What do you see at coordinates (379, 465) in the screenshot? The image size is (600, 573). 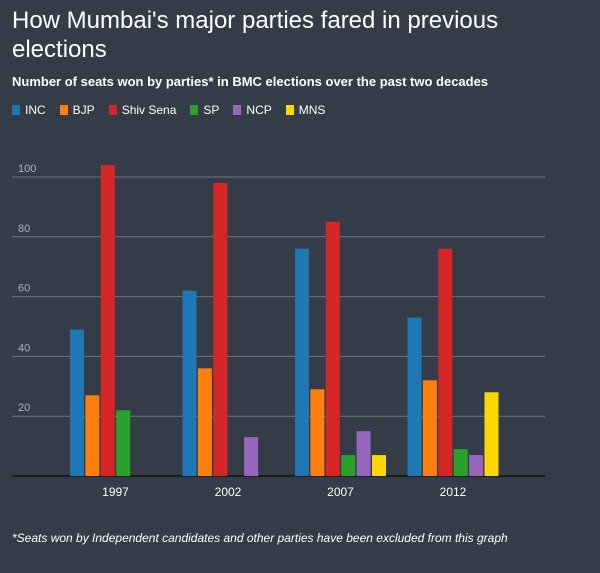 I see `bar-mns-2007` at bounding box center [379, 465].